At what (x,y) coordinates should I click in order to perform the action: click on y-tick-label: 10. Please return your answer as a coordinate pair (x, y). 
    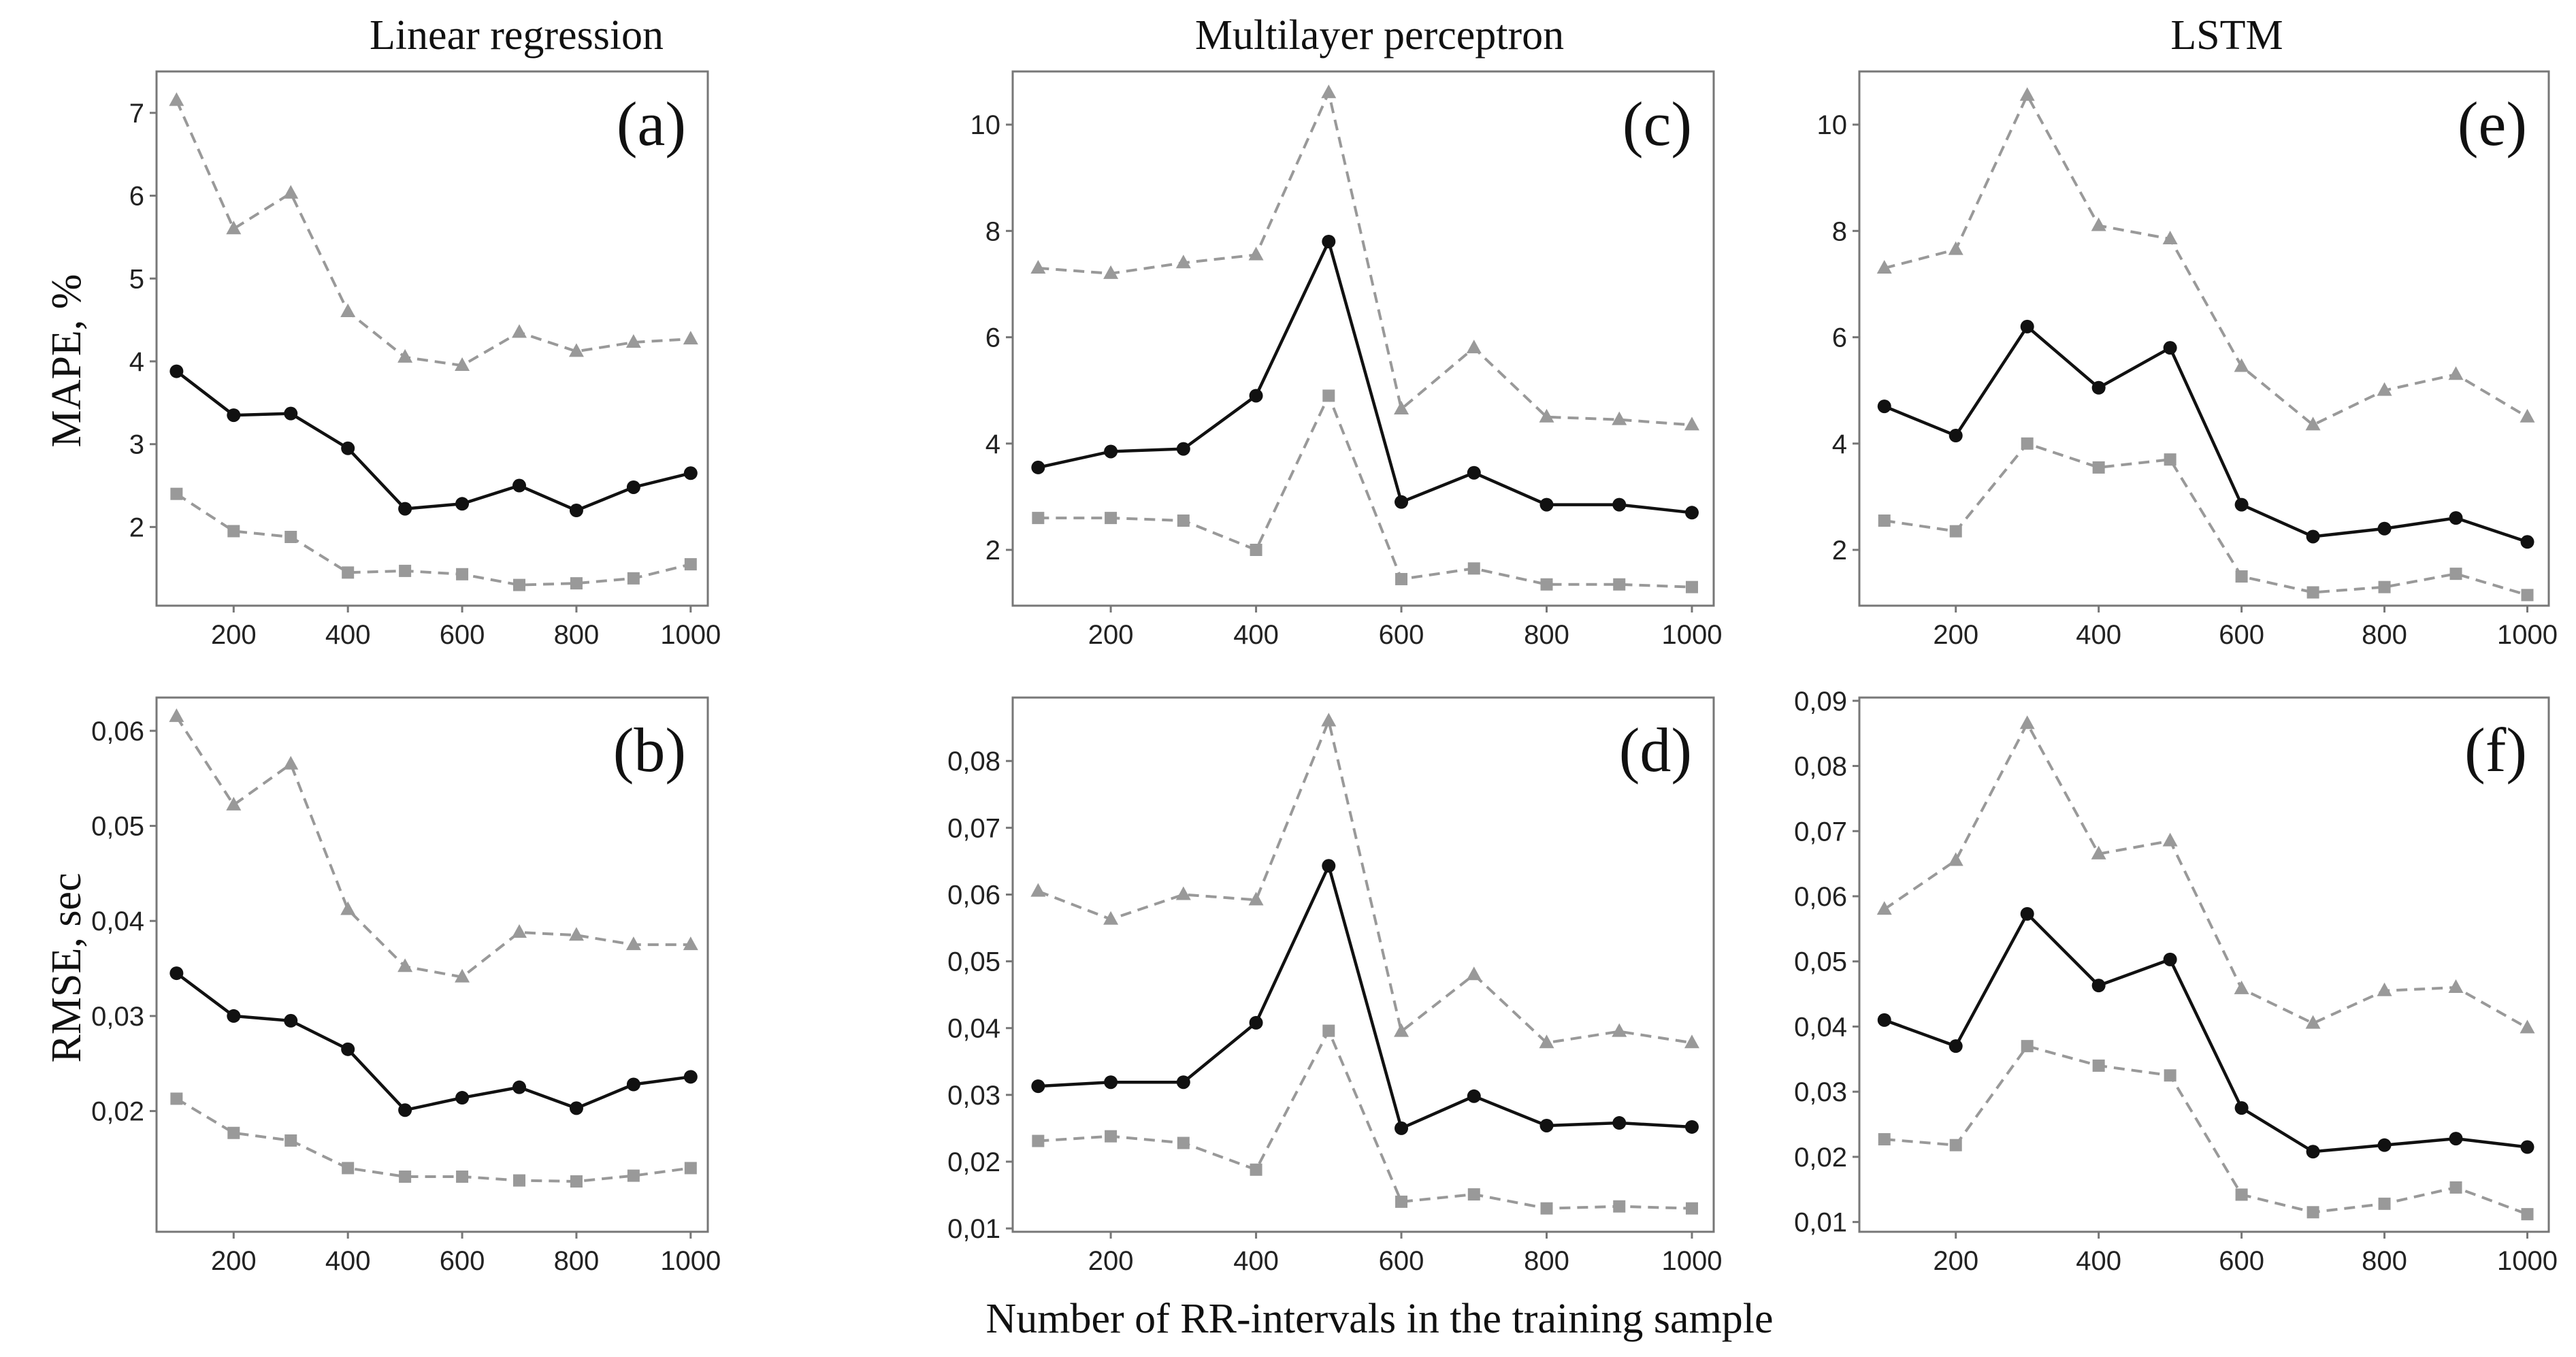
    Looking at the image, I should click on (1832, 125).